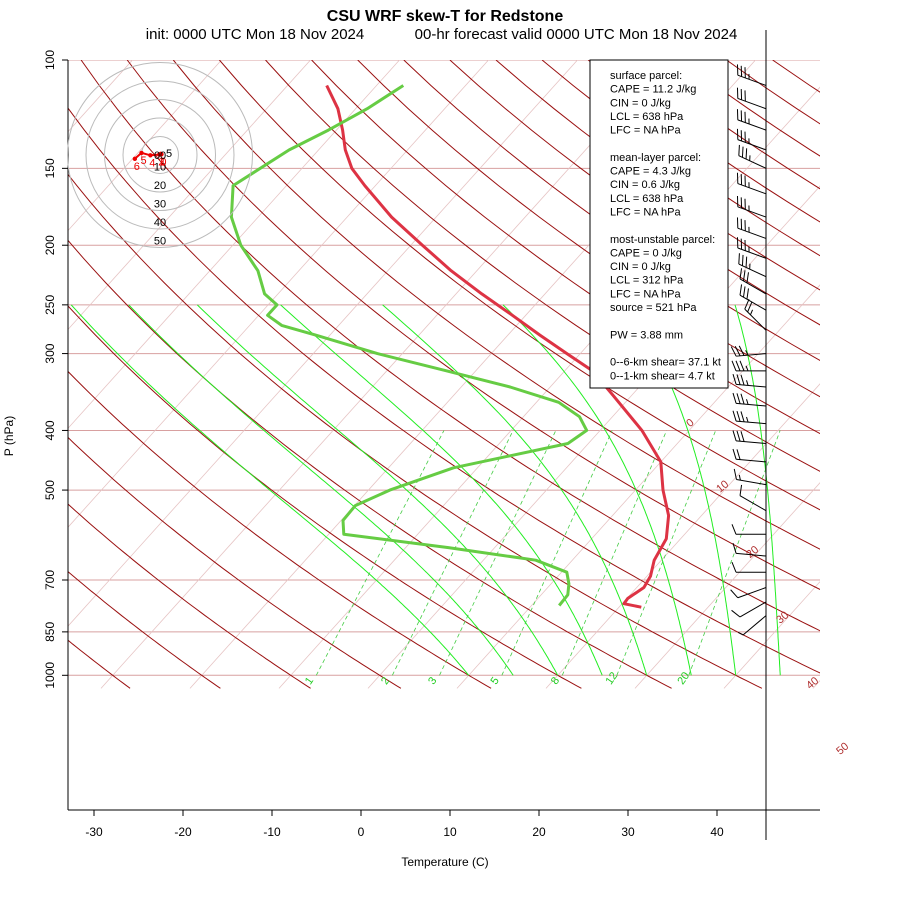 Image resolution: width=900 pixels, height=900 pixels. I want to click on hodograph-point-label: 0, so click(163, 162).